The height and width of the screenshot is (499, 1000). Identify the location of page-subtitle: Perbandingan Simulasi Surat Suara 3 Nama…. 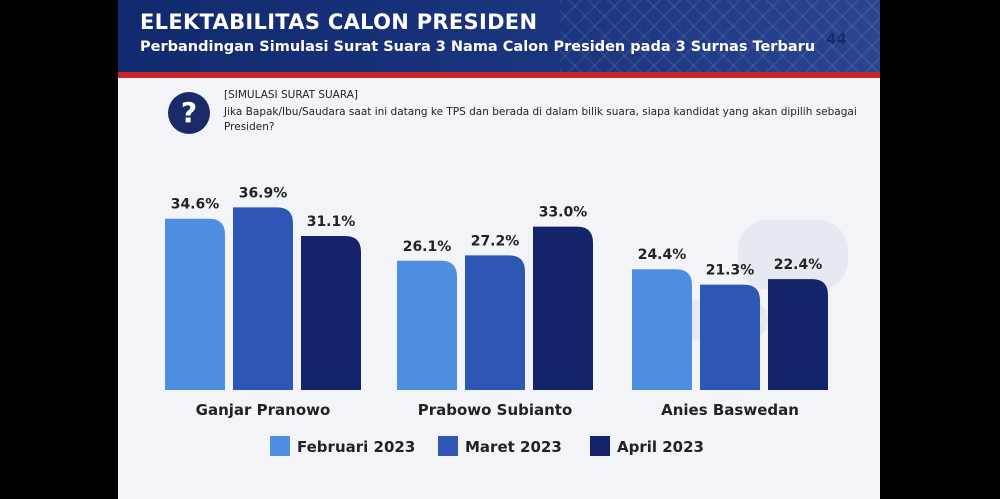
(478, 47).